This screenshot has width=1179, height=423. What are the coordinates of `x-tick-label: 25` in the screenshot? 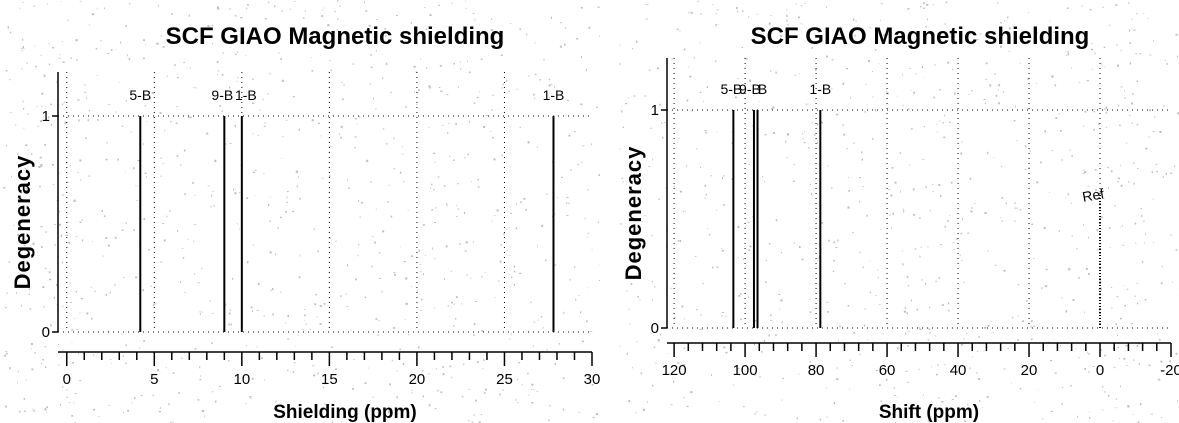 It's located at (504, 379).